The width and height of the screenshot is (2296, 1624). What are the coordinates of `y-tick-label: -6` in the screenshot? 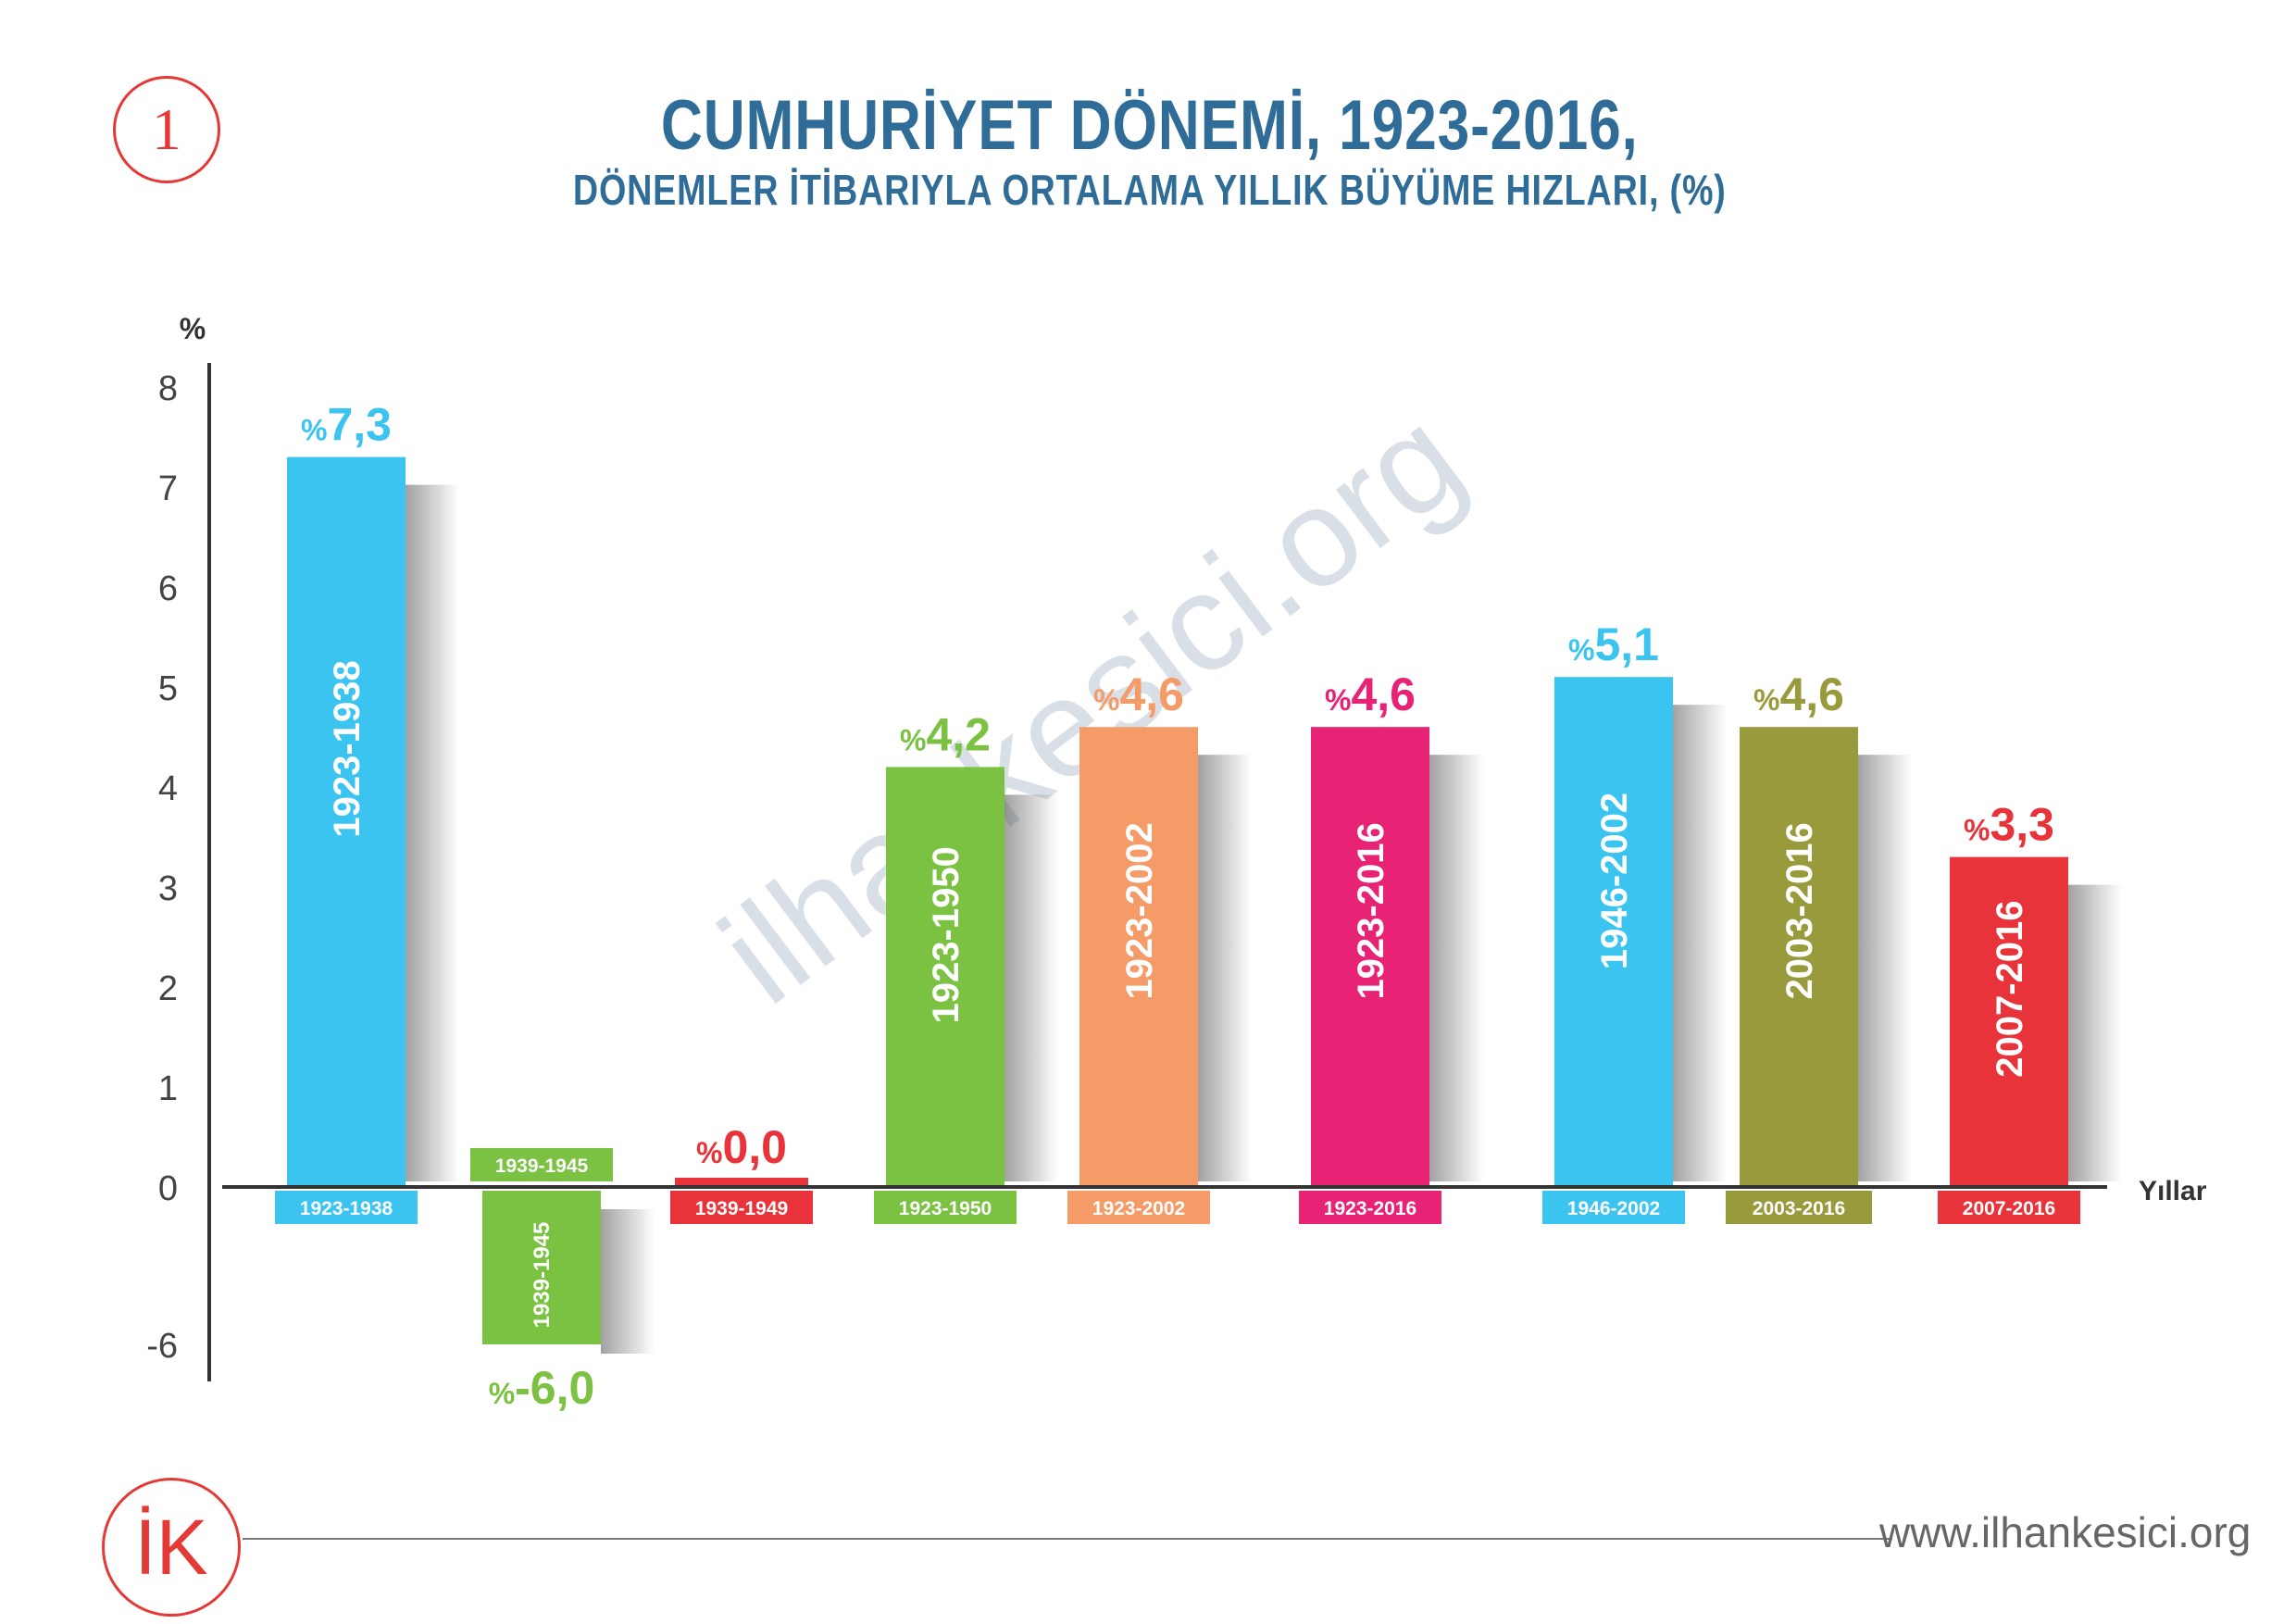 It's located at (162, 1346).